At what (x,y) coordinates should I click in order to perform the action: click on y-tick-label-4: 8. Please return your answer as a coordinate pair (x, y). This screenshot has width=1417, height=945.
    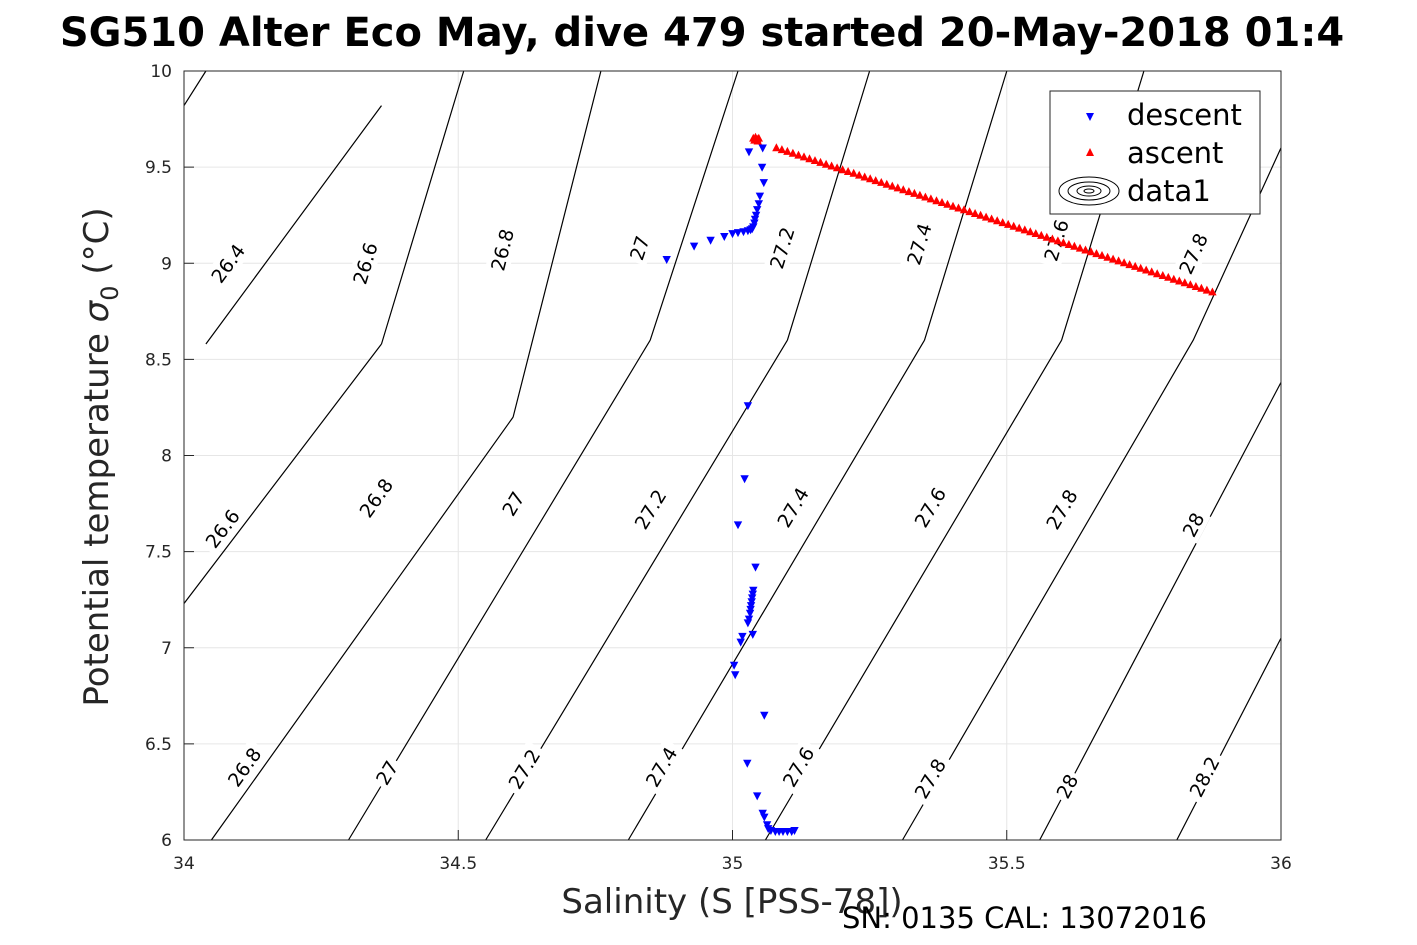
    Looking at the image, I should click on (166, 457).